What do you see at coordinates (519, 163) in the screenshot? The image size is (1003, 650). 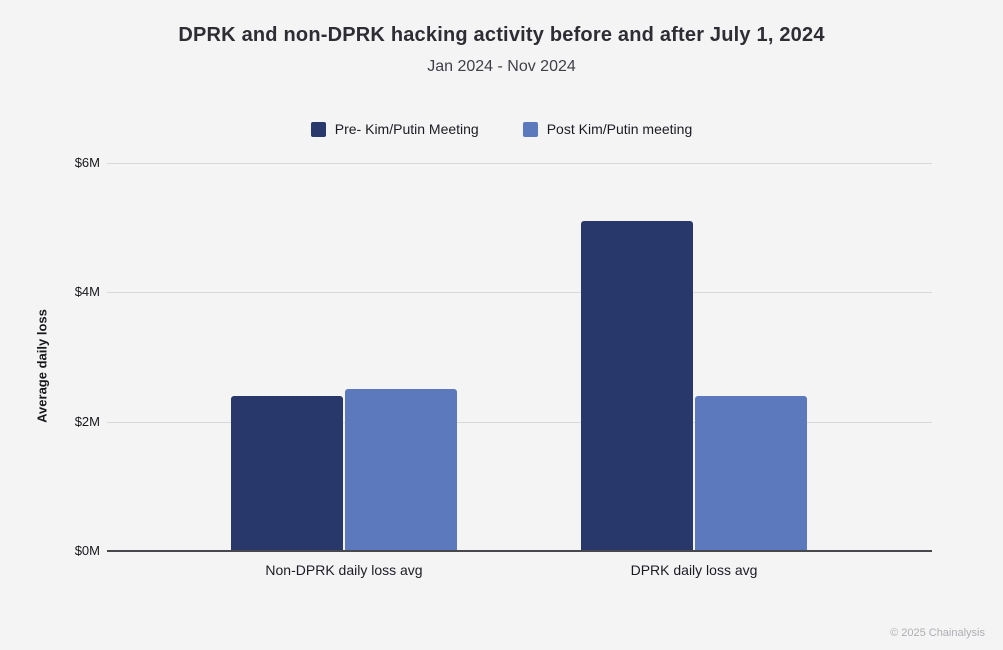 I see `gridline-6m` at bounding box center [519, 163].